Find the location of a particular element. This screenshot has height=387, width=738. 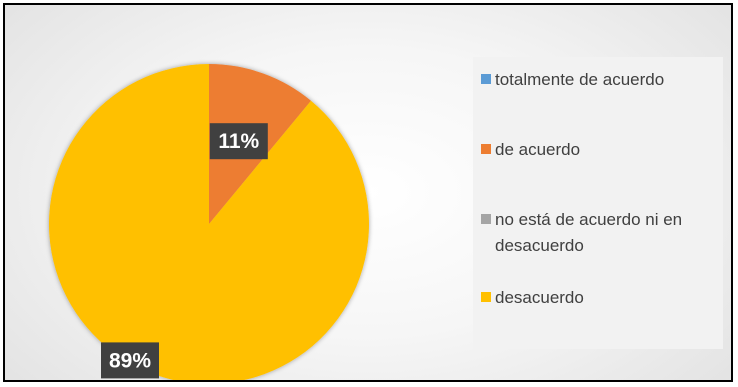

legend-label: de acuerdo is located at coordinates (538, 149).